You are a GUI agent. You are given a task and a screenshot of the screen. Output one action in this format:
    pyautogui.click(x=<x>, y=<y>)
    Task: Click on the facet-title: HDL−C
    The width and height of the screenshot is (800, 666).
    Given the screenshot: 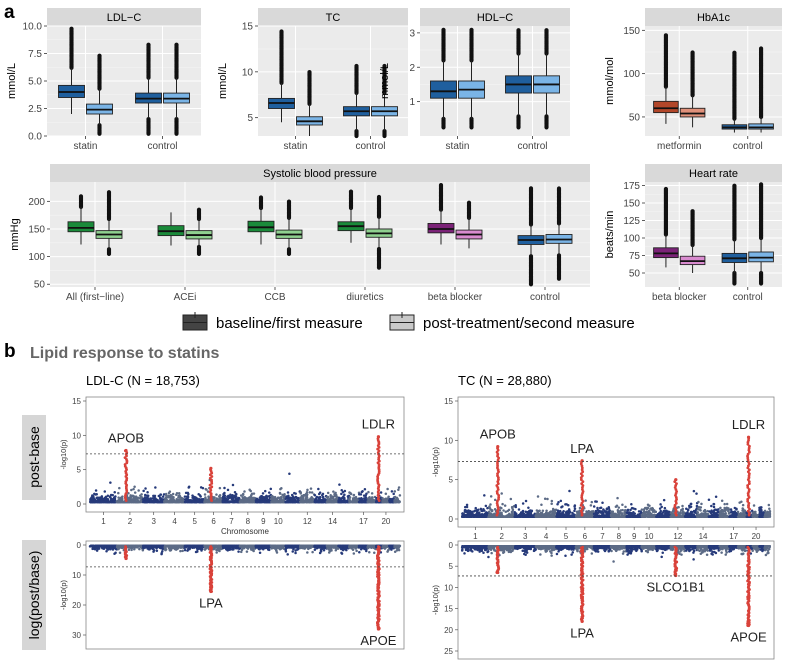 What is the action you would take?
    pyautogui.click(x=495, y=18)
    